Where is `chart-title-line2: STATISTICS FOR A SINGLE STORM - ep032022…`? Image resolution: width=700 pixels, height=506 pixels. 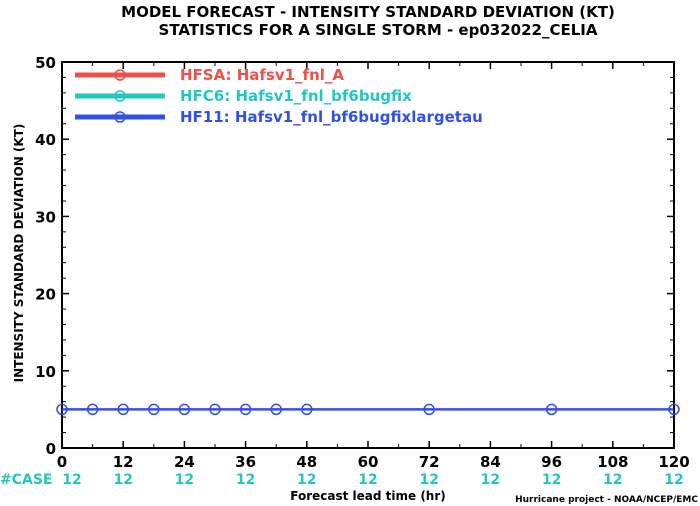
chart-title-line2: STATISTICS FOR A SINGLE STORM - ep032022… is located at coordinates (378, 30).